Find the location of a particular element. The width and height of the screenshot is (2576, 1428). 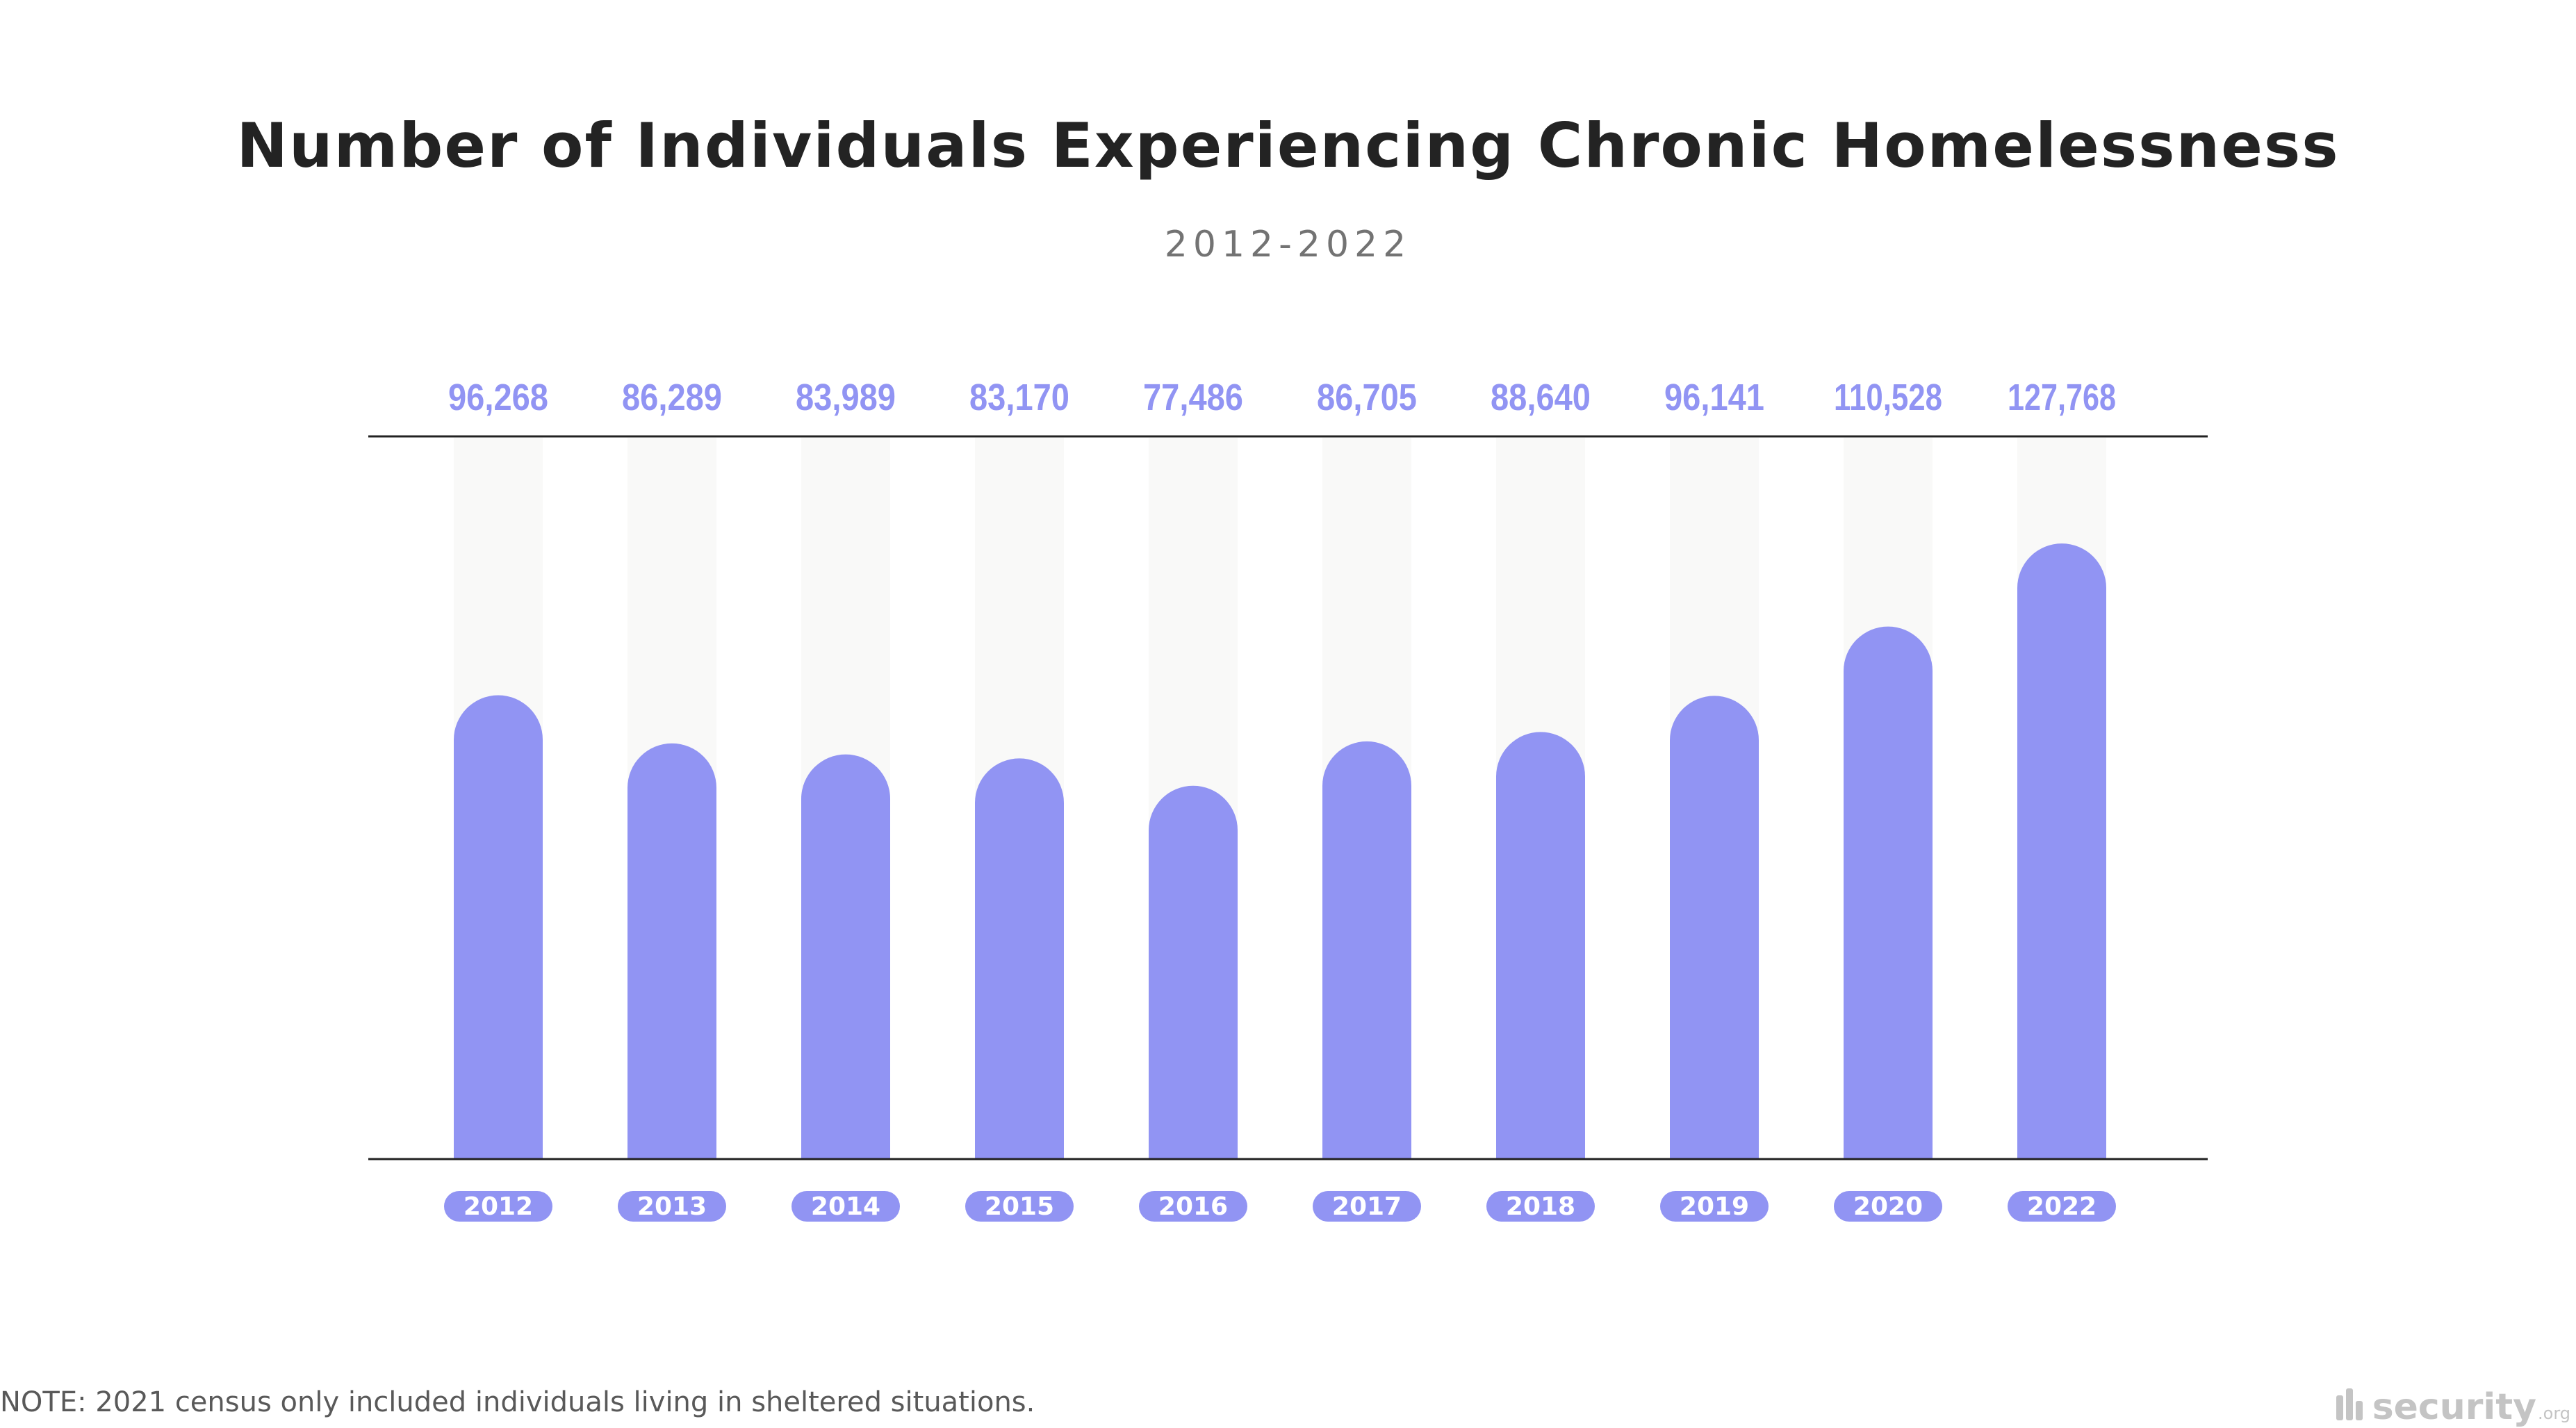

year-label-2014: 2014 is located at coordinates (845, 1206).